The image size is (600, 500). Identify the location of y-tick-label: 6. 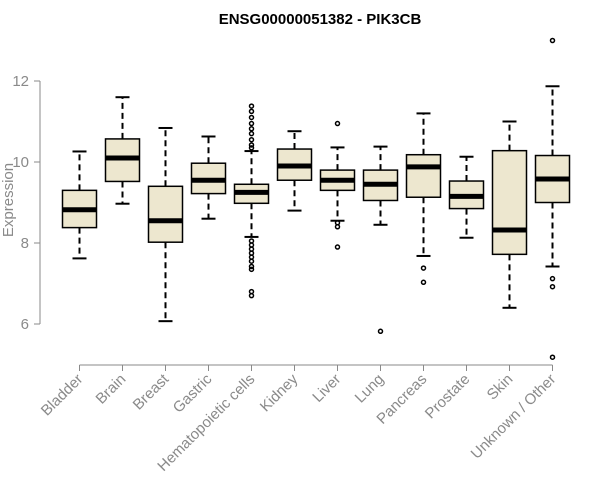
(25, 324).